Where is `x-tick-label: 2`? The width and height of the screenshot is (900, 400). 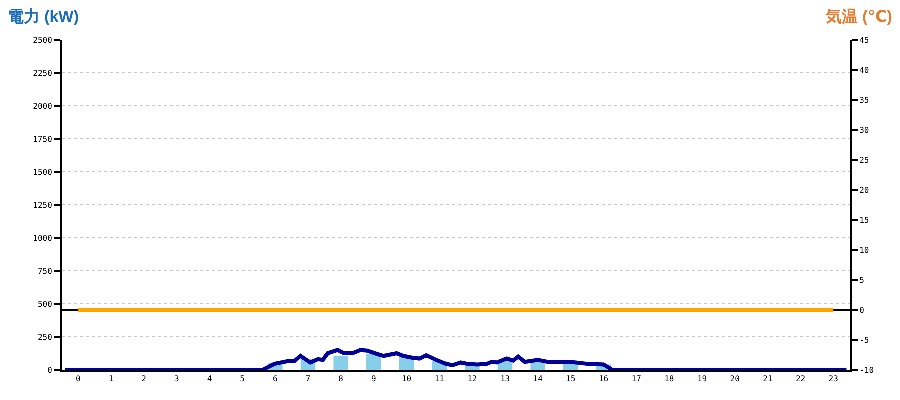
x-tick-label: 2 is located at coordinates (144, 379).